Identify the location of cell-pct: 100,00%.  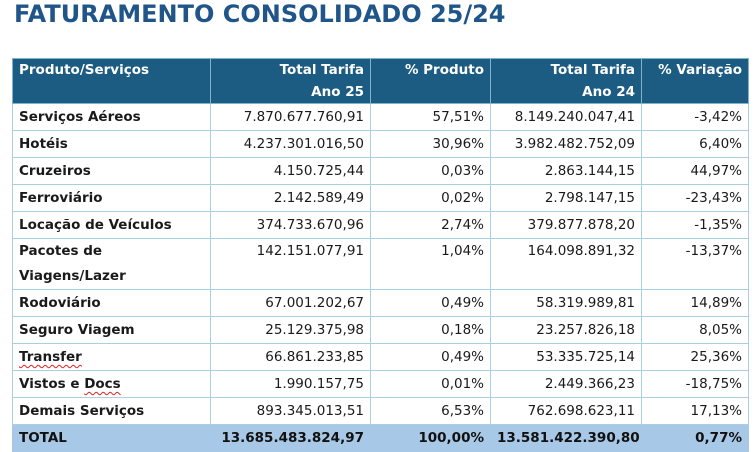
(430, 438).